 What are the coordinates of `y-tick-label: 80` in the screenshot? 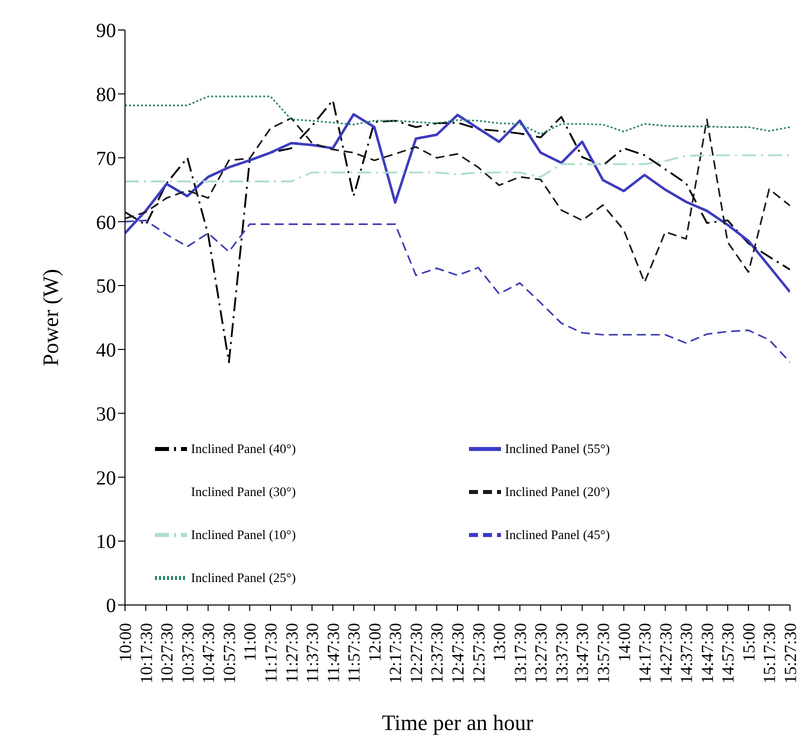 It's located at (106, 95).